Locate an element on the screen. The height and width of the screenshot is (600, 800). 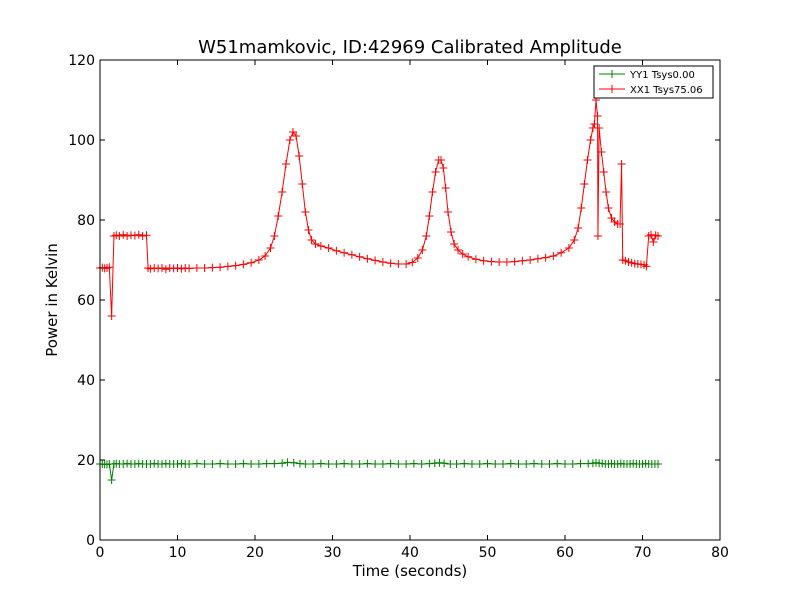
x-tick-label: 40 is located at coordinates (410, 553).